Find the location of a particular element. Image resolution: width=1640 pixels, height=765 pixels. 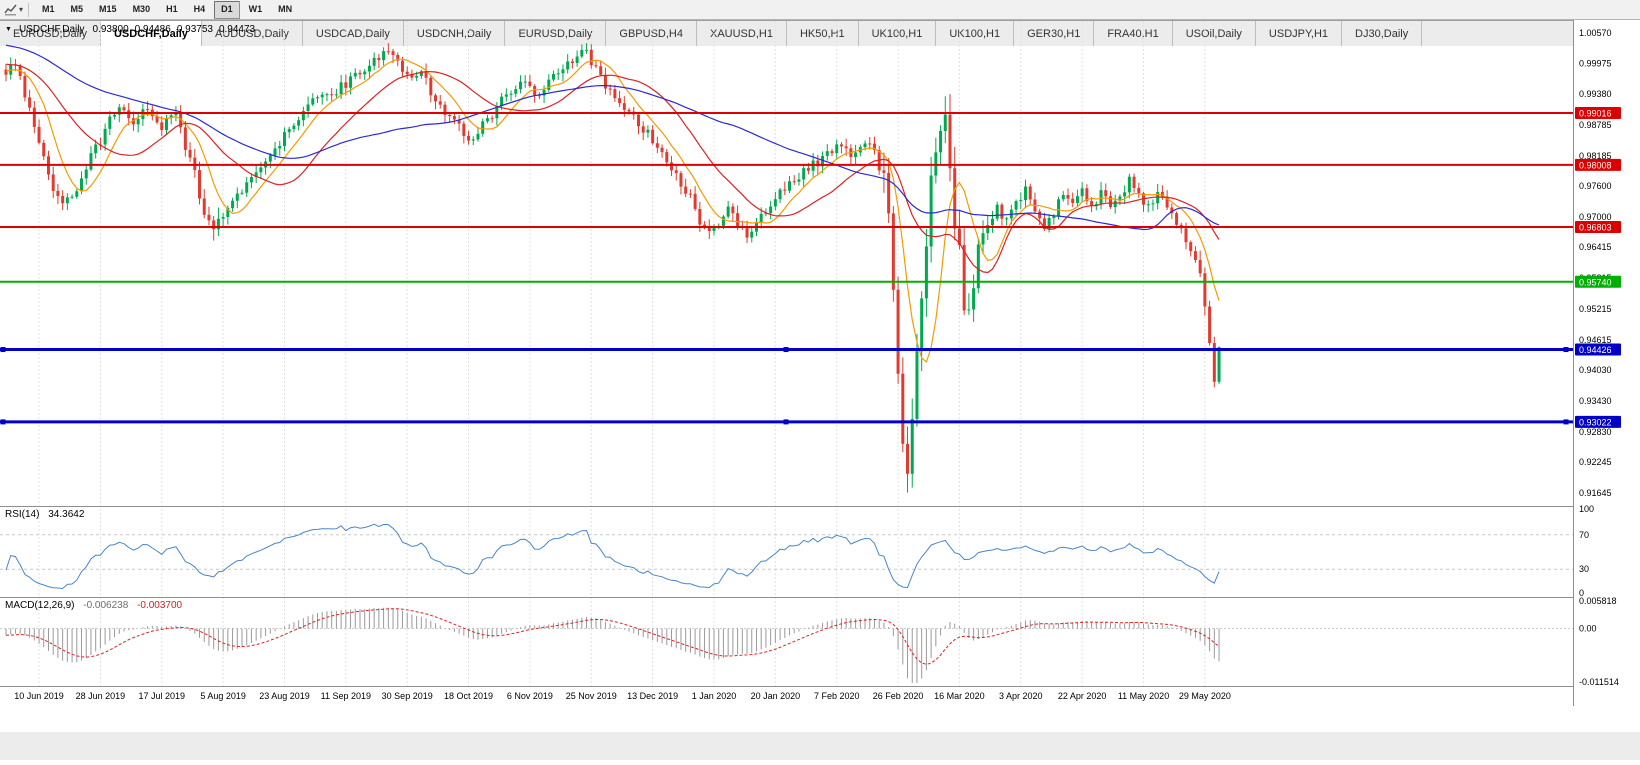

date-axis-label: 22 Apr 2020 is located at coordinates (1082, 696).